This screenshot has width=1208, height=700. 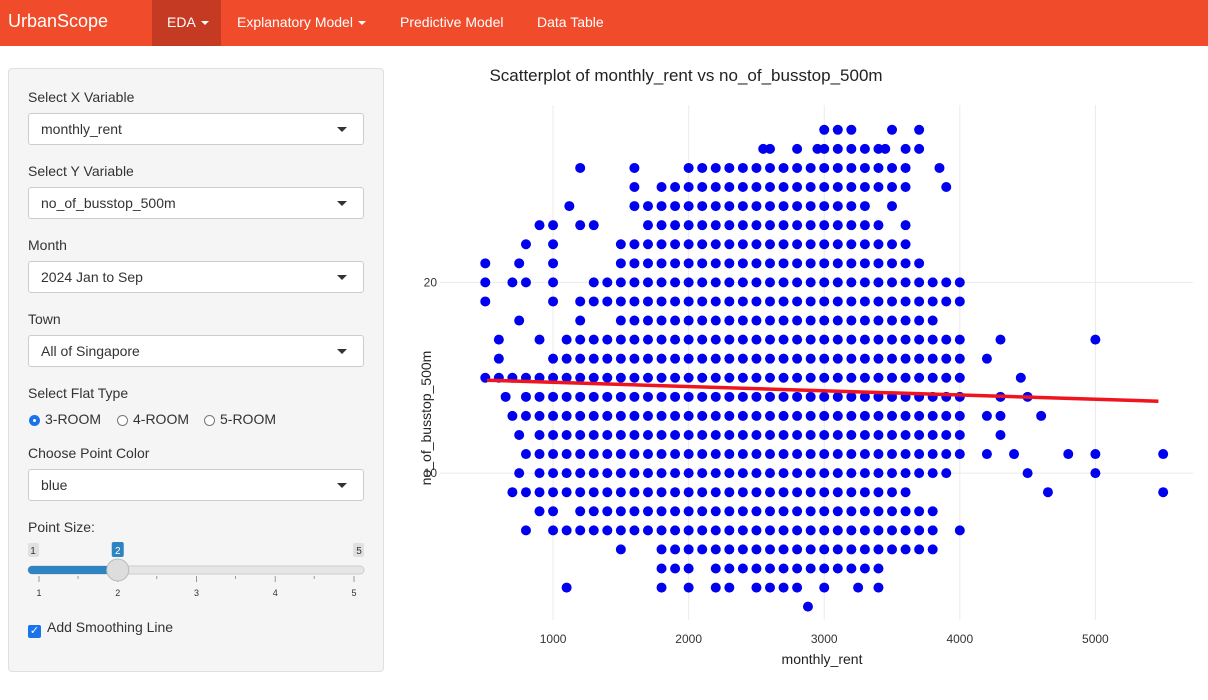 I want to click on nav-item: Explanatory Model, so click(x=301, y=22).